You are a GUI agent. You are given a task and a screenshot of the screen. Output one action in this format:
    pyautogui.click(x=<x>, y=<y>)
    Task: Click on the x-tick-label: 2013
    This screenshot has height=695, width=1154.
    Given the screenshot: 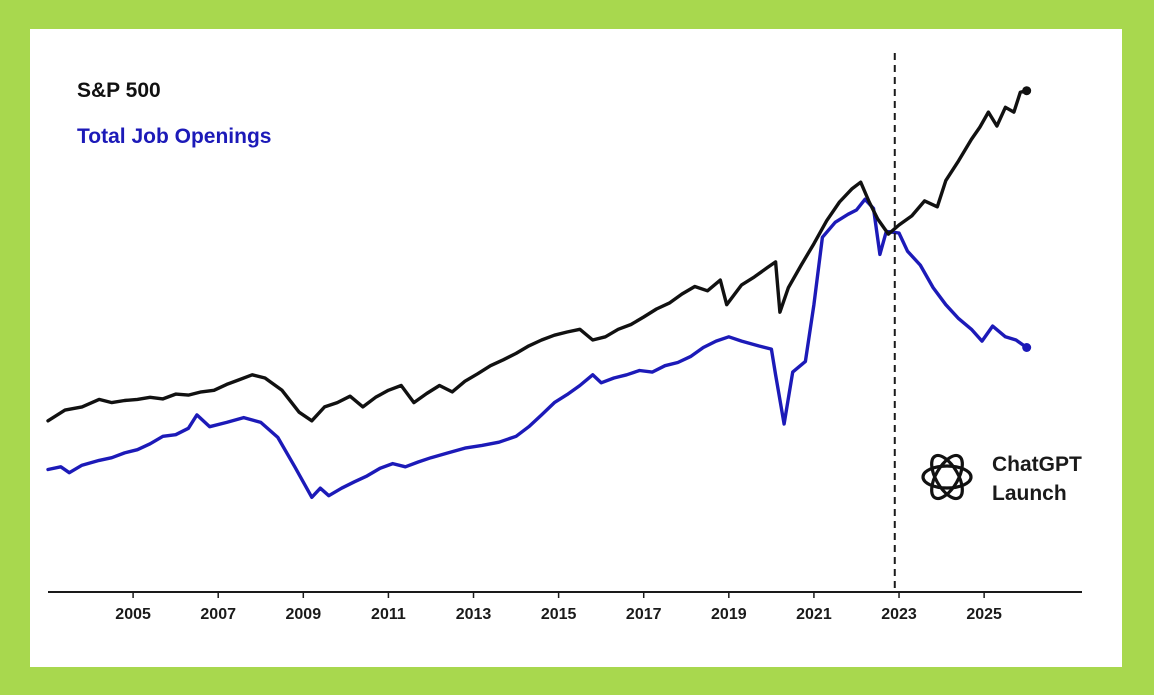 What is the action you would take?
    pyautogui.click(x=474, y=614)
    